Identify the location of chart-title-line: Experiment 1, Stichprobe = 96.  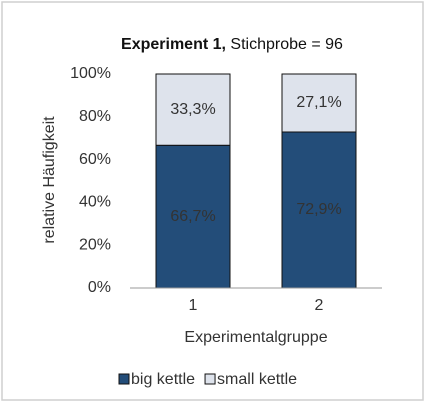
(232, 44).